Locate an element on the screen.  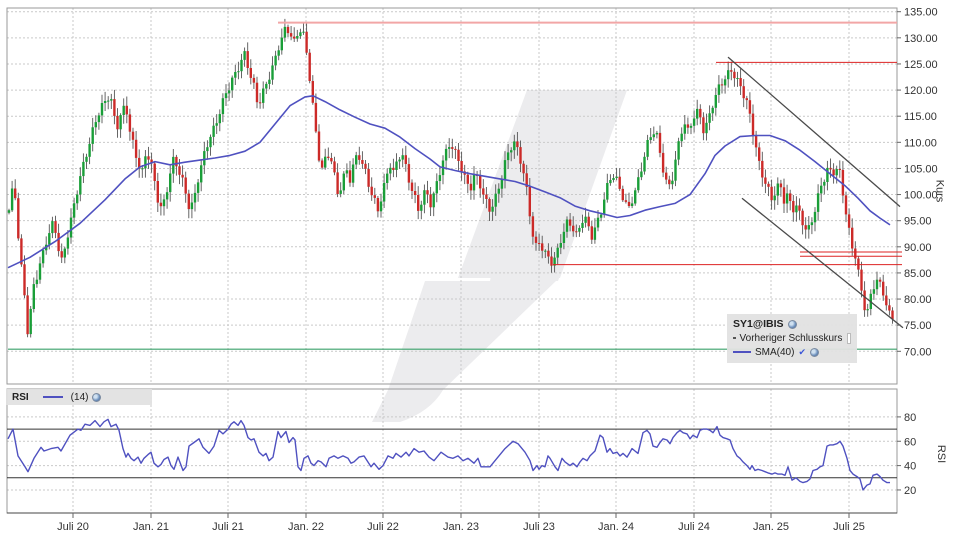
legend-sma-row: SMA(40) ✔ is located at coordinates (792, 352).